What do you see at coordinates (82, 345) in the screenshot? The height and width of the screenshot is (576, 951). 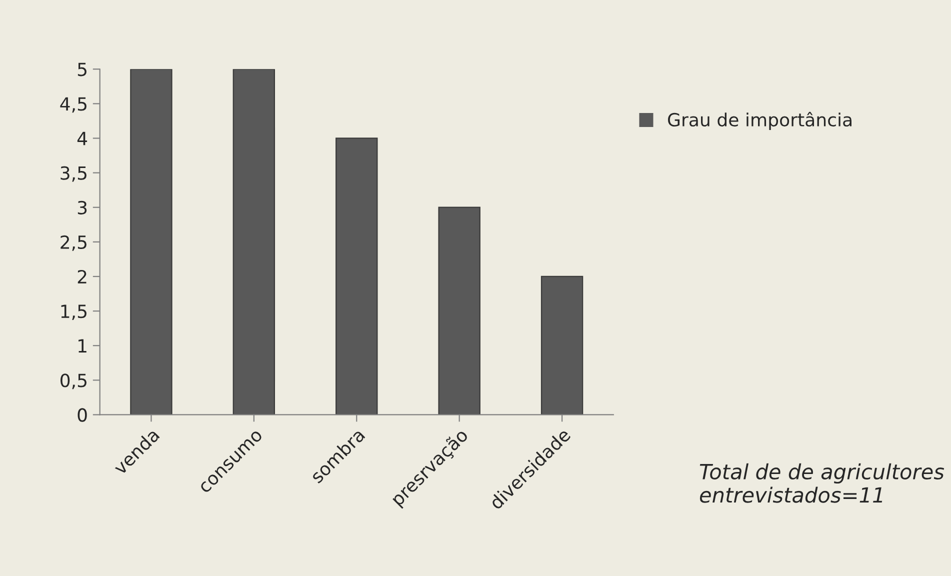 I see `y-tick-label: 1` at bounding box center [82, 345].